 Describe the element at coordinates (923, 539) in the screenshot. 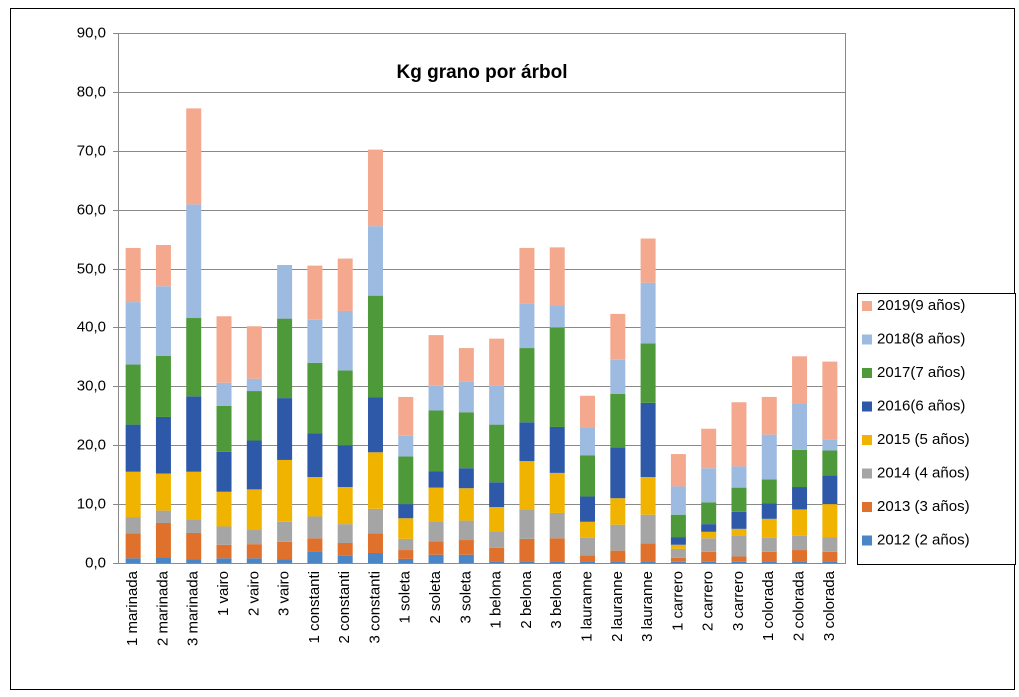

I see `legend-label: 2012 (2 años)` at that location.